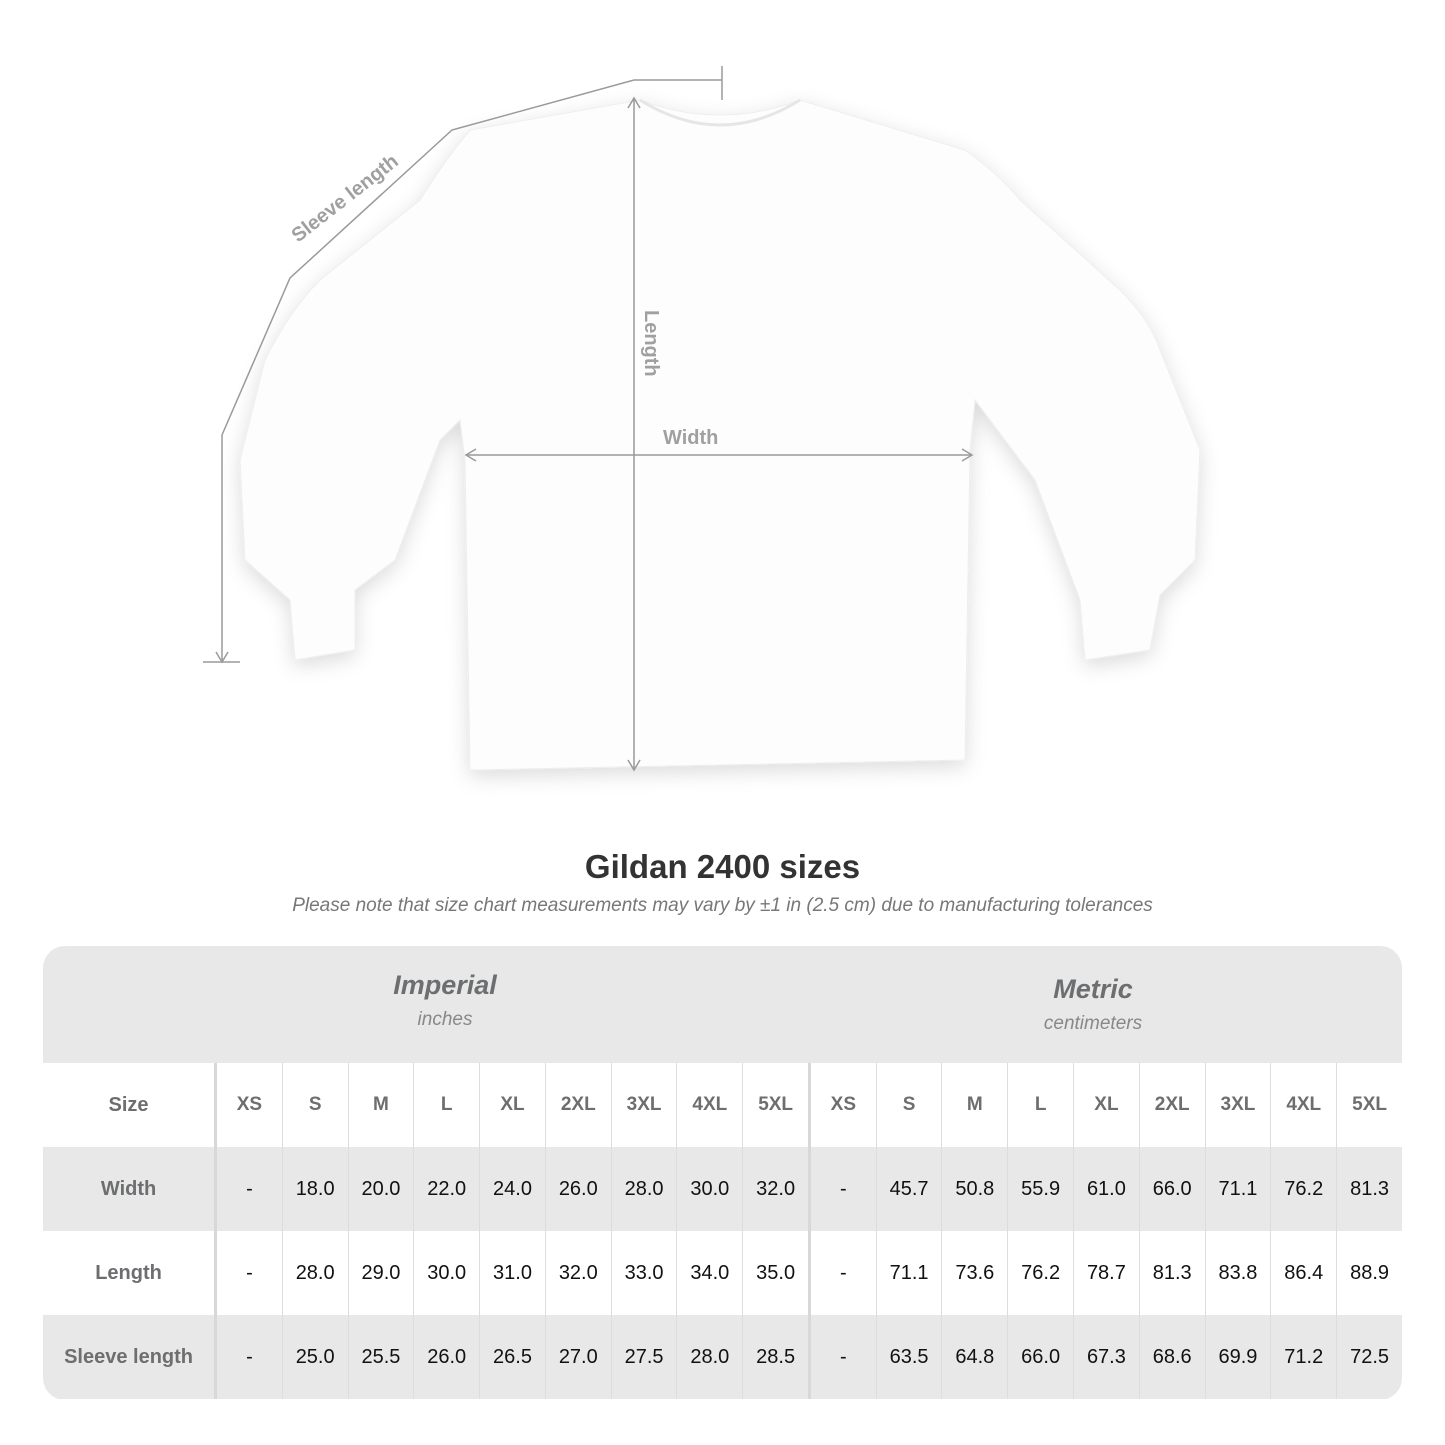  Describe the element at coordinates (709, 1105) in the screenshot. I see `imperial-size-4xl: 4XL` at that location.